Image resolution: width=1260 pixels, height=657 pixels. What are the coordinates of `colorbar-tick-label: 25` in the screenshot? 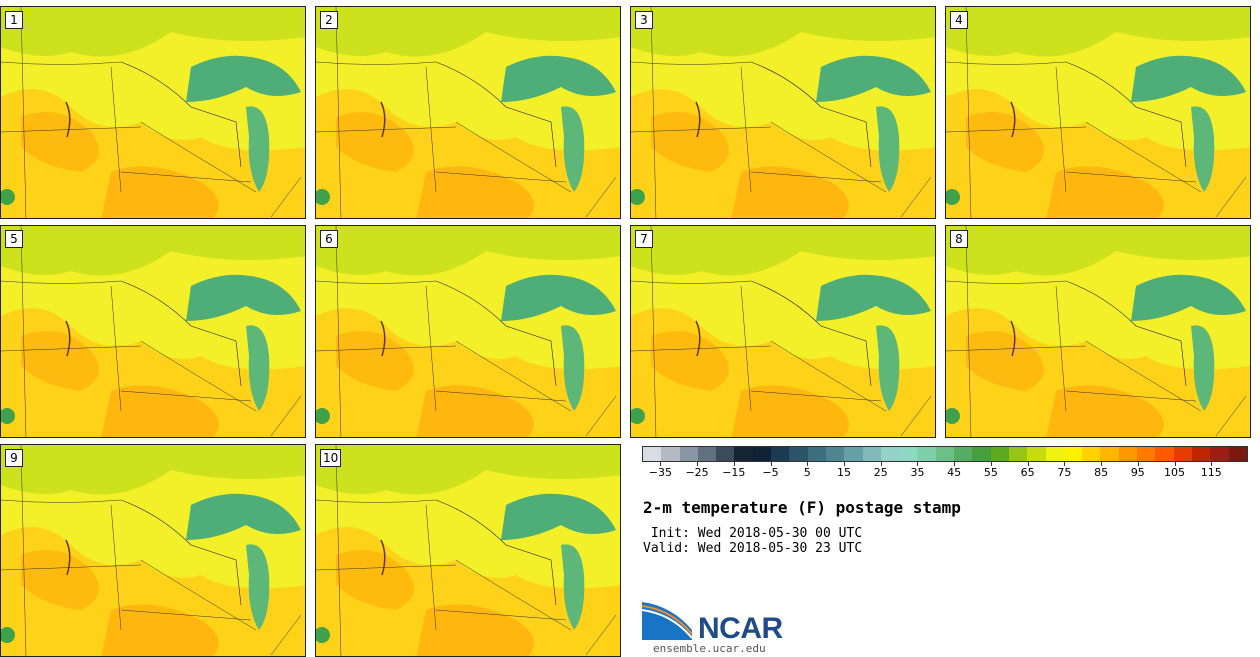 It's located at (880, 472).